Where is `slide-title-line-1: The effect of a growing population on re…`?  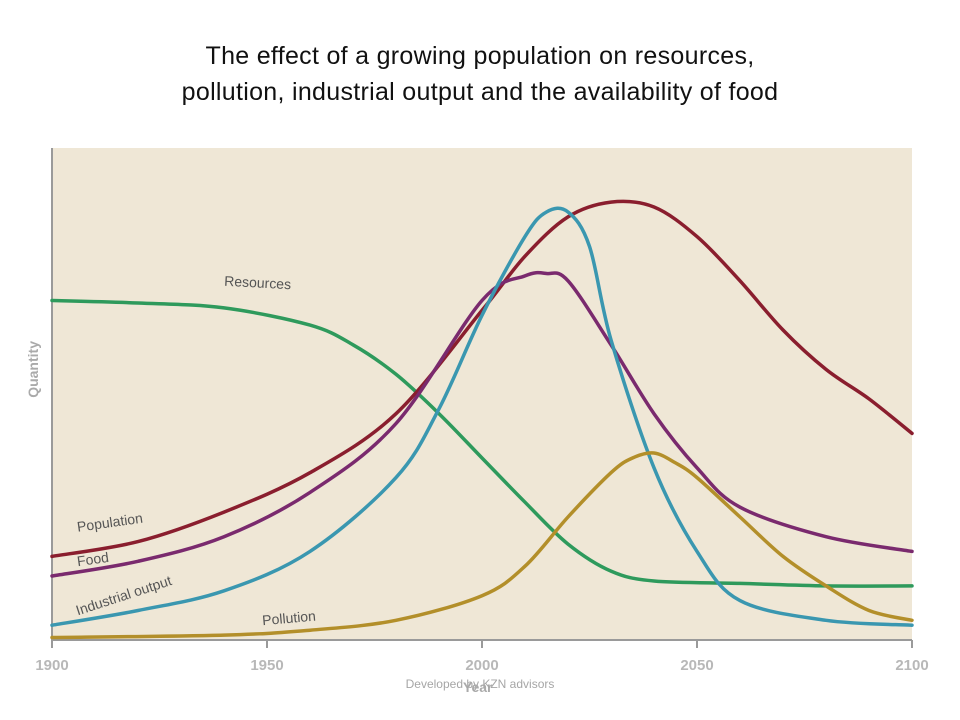 slide-title-line-1: The effect of a growing population on re… is located at coordinates (480, 56).